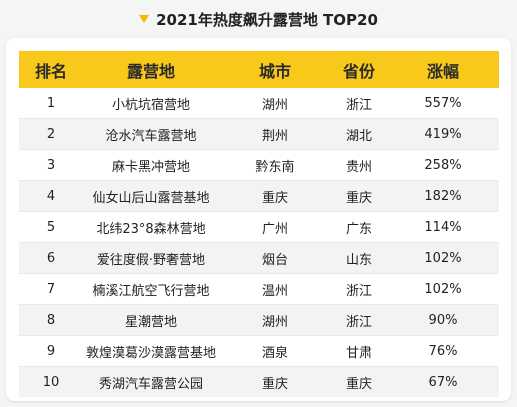 Image resolution: width=517 pixels, height=407 pixels. I want to click on chart-title-bar: 2021年热度飙升露营地 TOP20, so click(258, 19).